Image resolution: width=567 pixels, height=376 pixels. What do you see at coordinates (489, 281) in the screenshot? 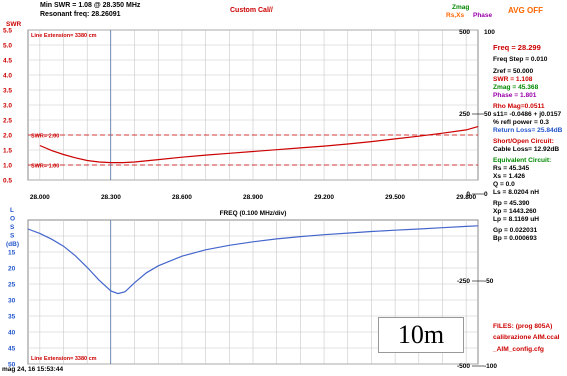
I see `right-axis-phase-label: -50` at bounding box center [489, 281].